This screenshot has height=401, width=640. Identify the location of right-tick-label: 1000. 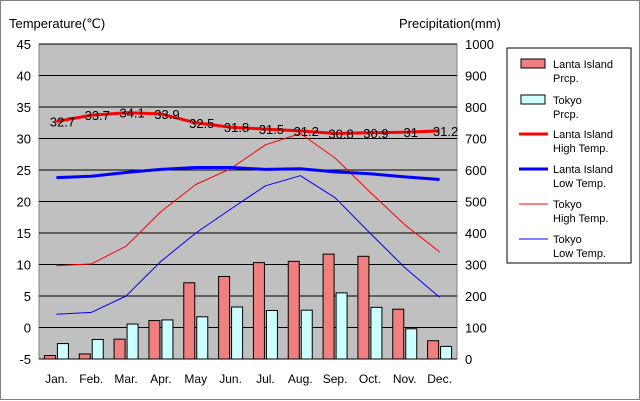
(479, 44).